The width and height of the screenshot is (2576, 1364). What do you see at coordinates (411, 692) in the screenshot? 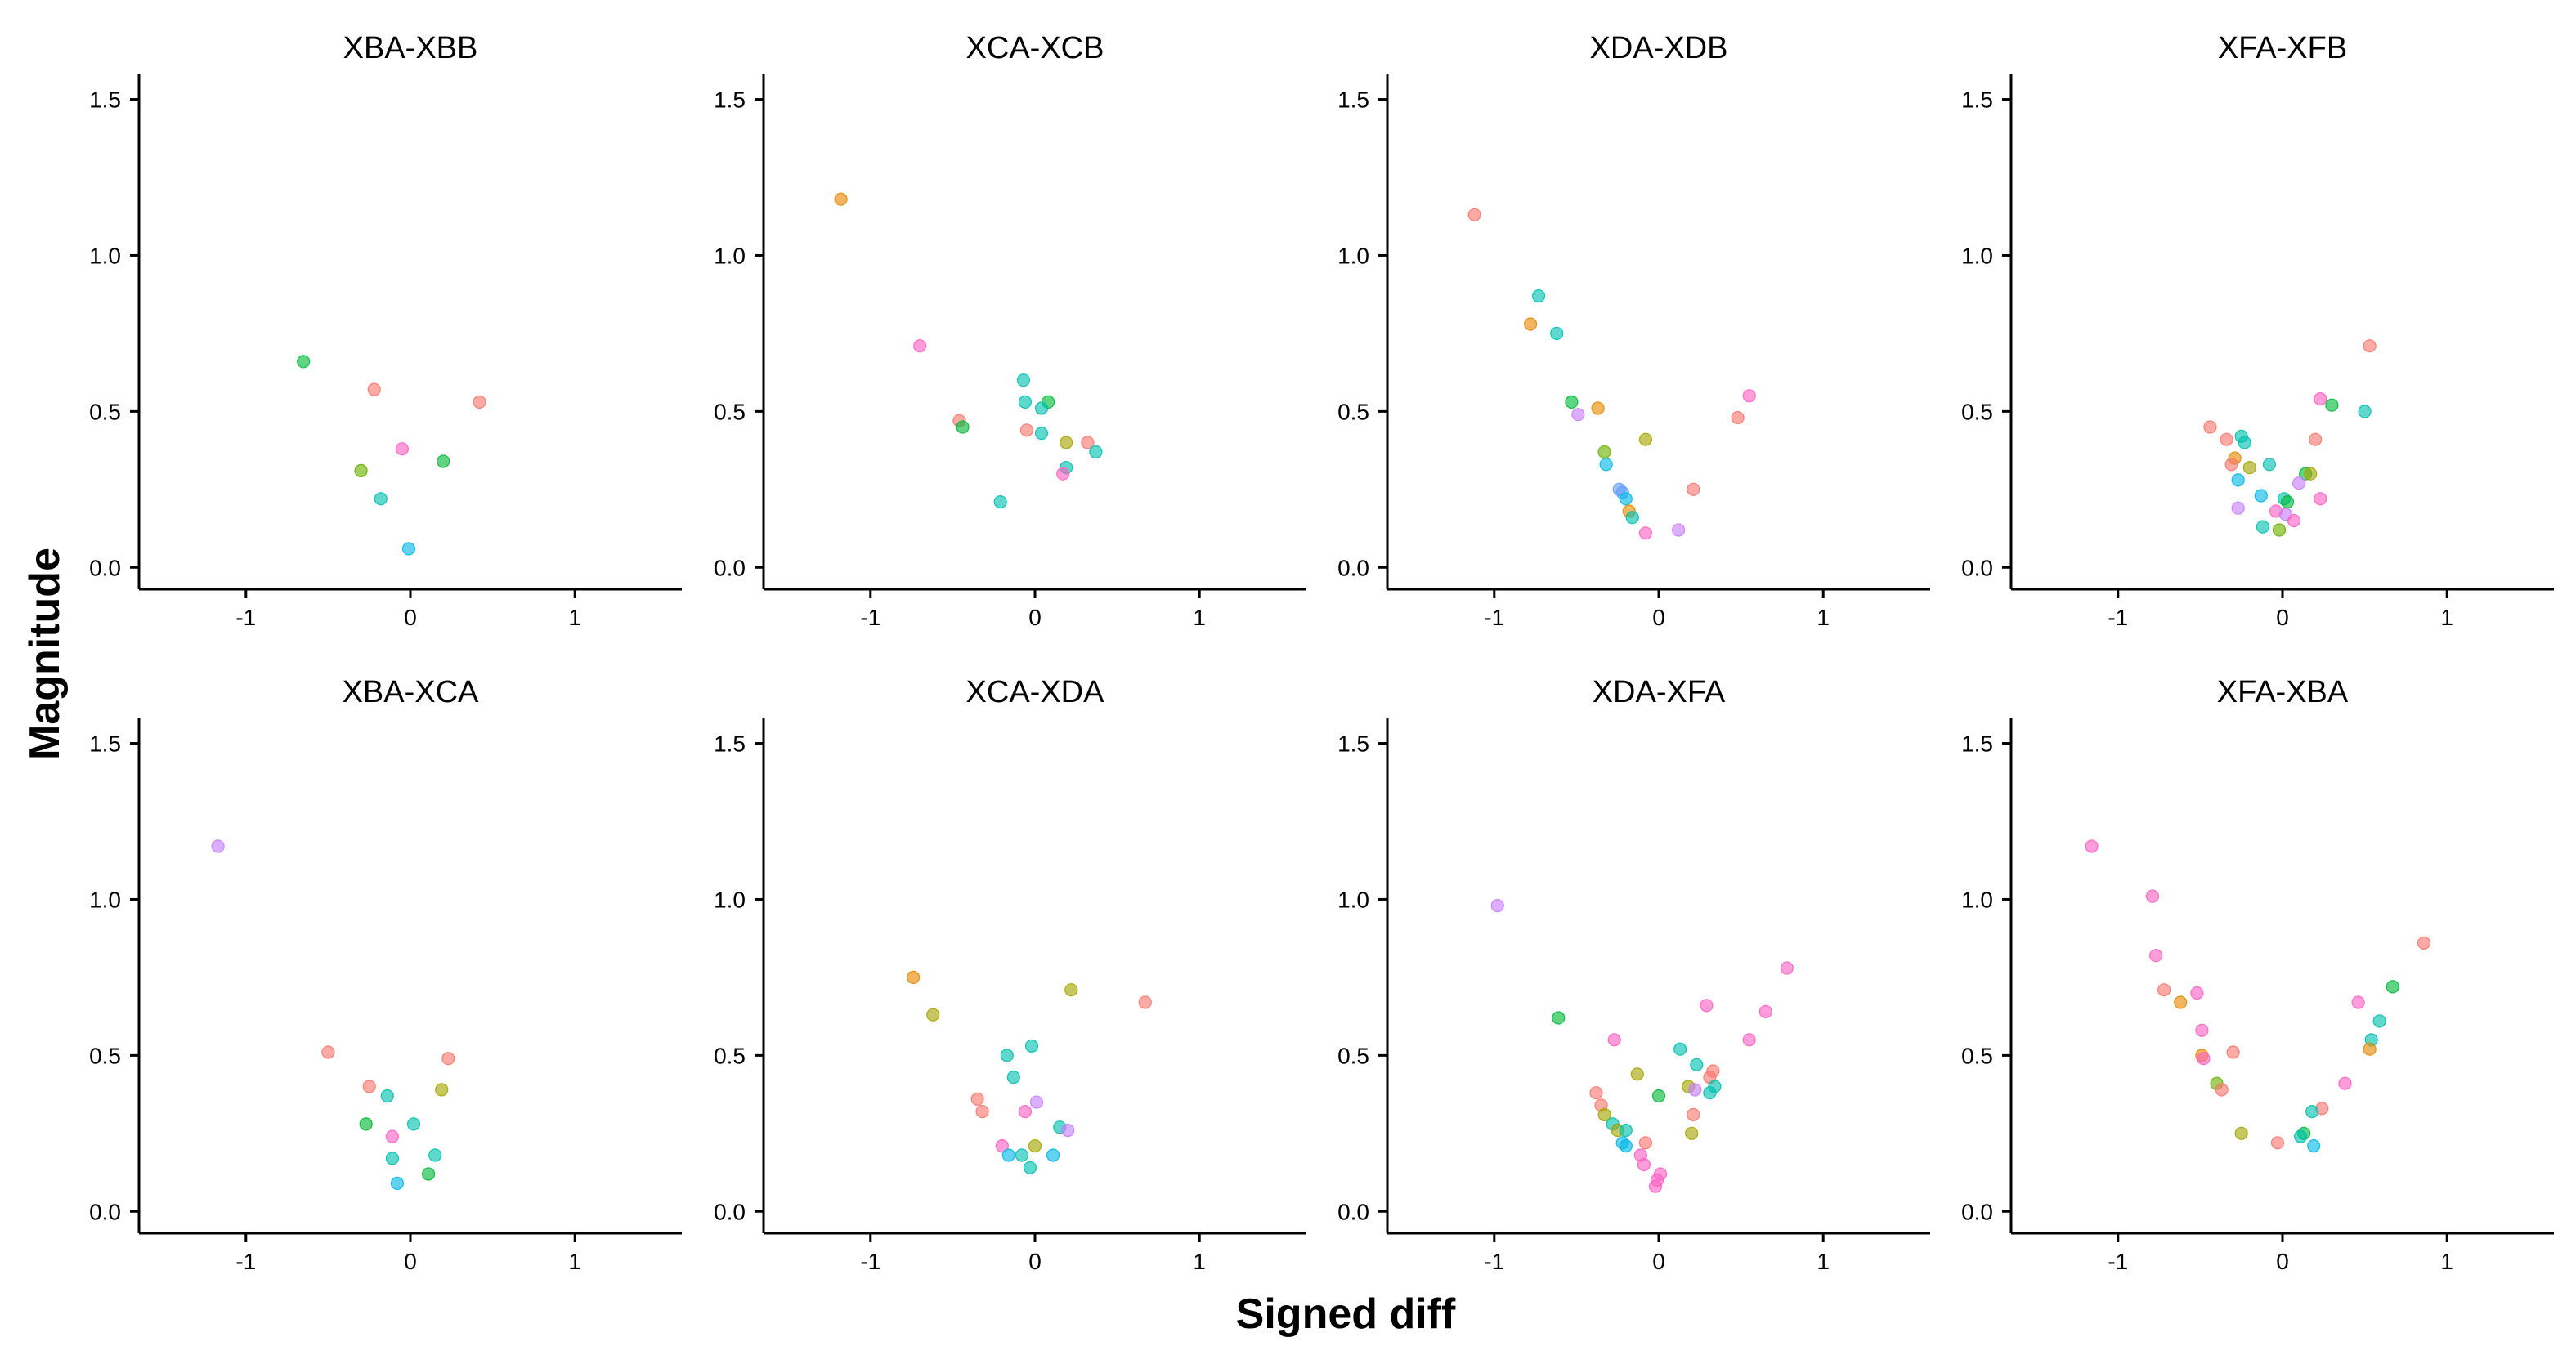
I see `facet-title: XBA-XCA` at bounding box center [411, 692].